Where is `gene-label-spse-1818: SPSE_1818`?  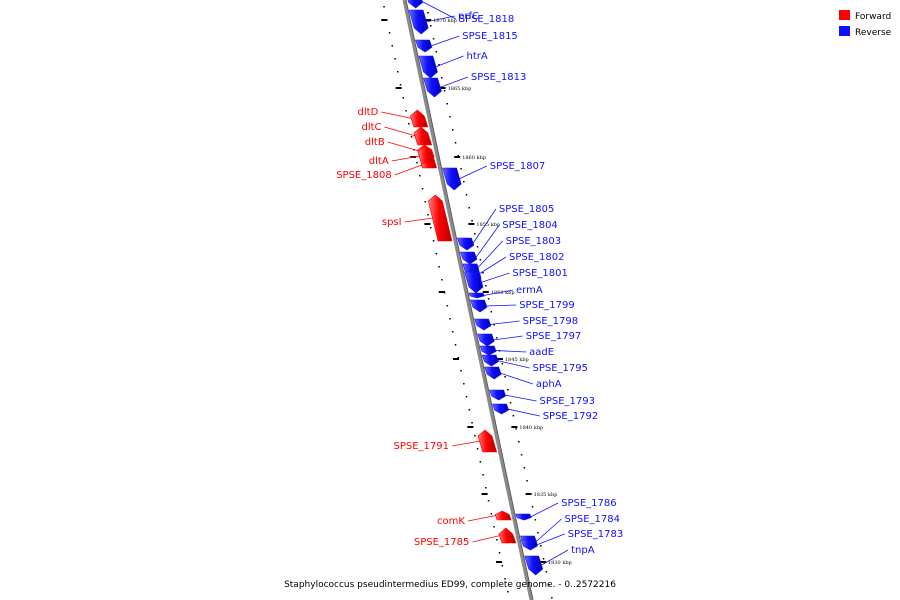 gene-label-spse-1818: SPSE_1818 is located at coordinates (487, 19).